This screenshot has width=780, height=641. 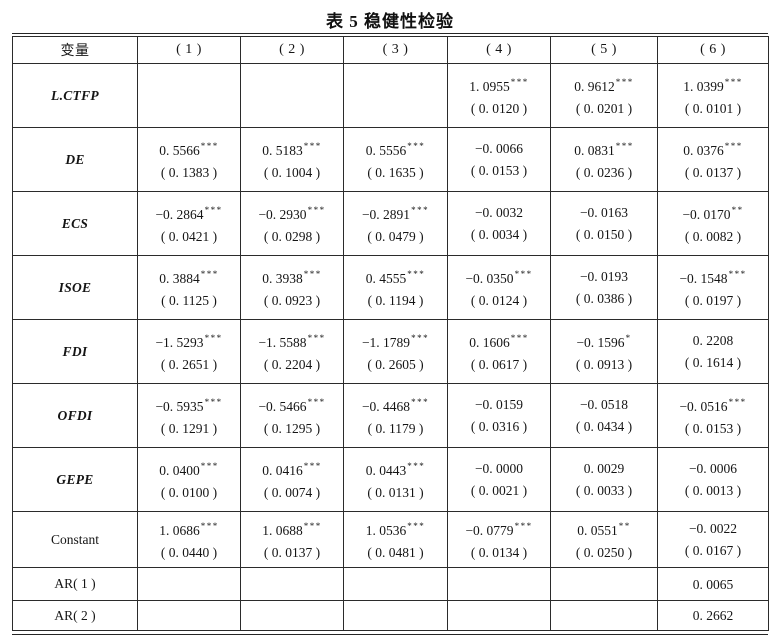 What do you see at coordinates (179, 150) in the screenshot?
I see `coefficient-value: 0. 5566` at bounding box center [179, 150].